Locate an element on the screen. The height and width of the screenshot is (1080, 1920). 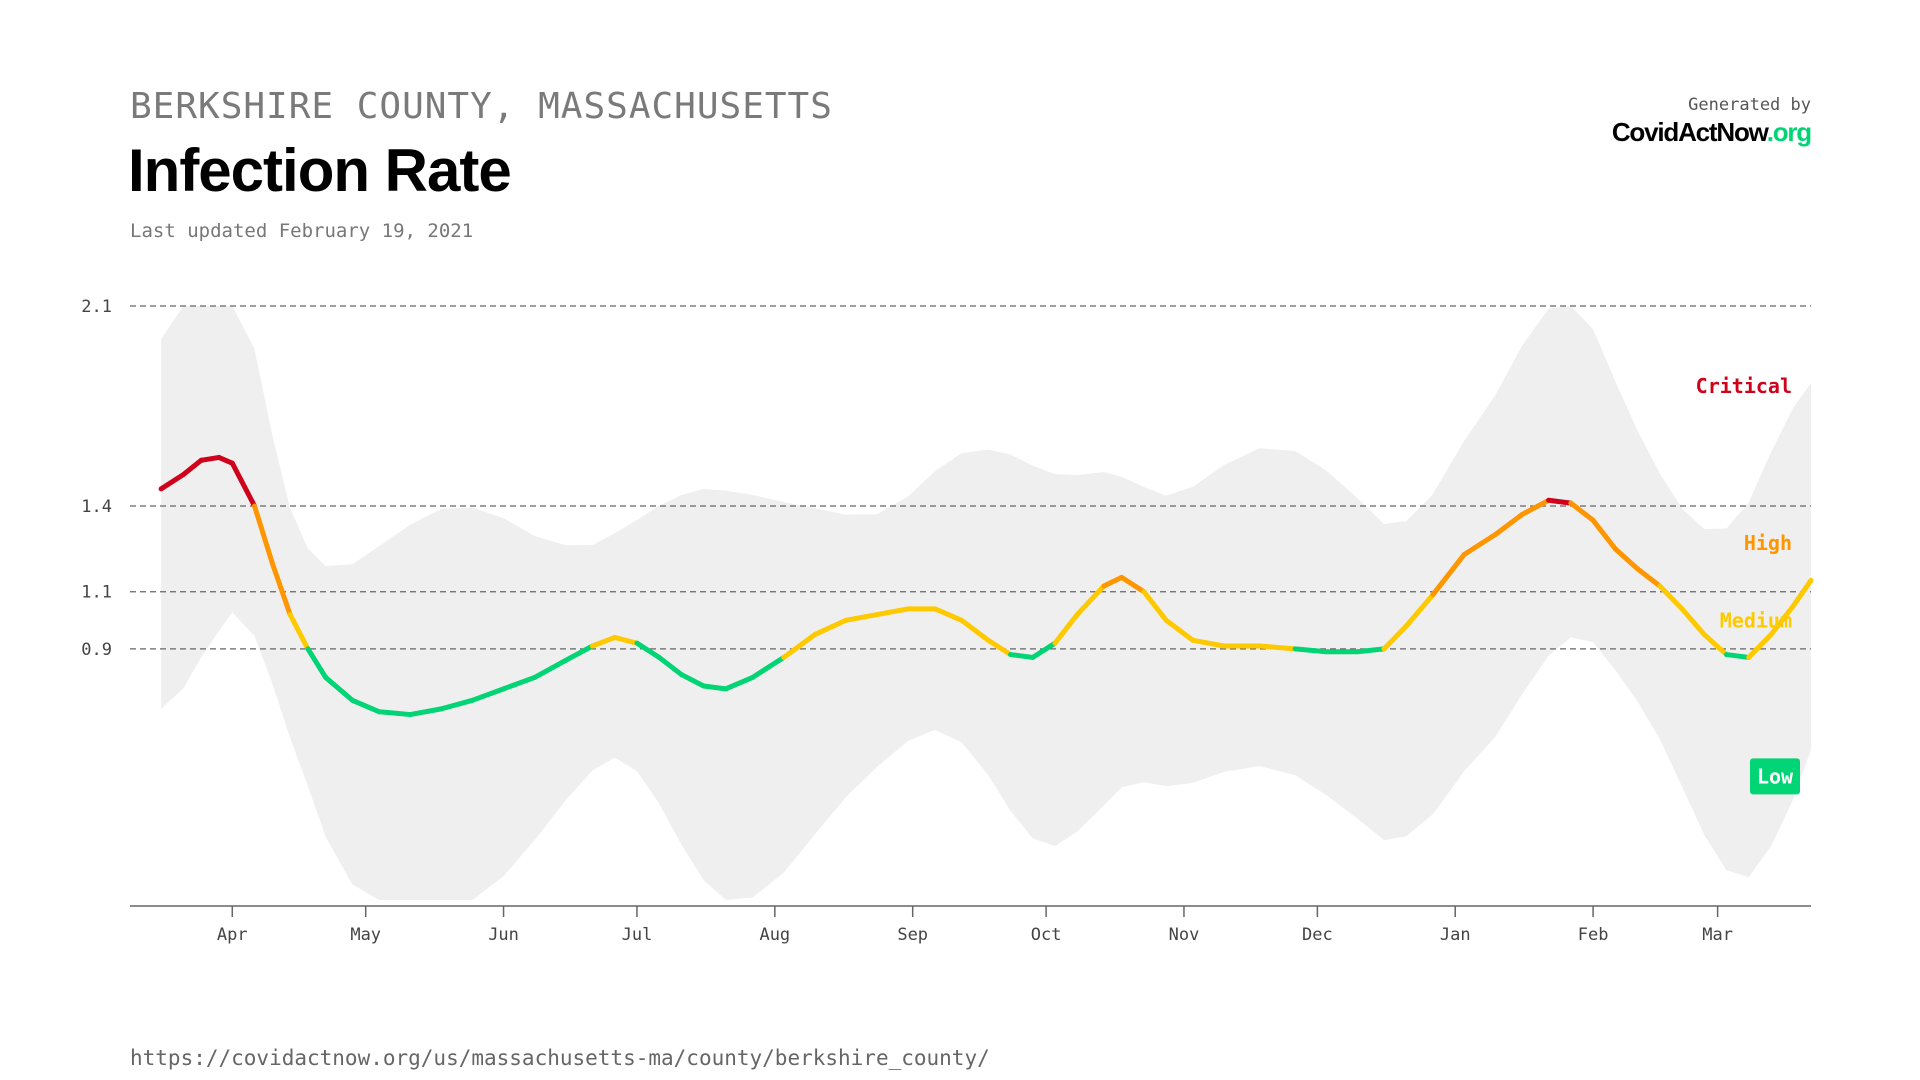
brand-logo: CovidActNow.org is located at coordinates (1712, 132).